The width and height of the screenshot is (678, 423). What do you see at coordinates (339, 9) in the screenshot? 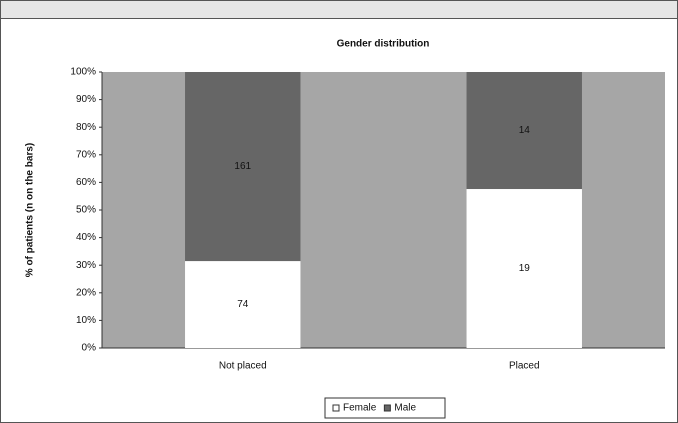
I see `header-strip` at bounding box center [339, 9].